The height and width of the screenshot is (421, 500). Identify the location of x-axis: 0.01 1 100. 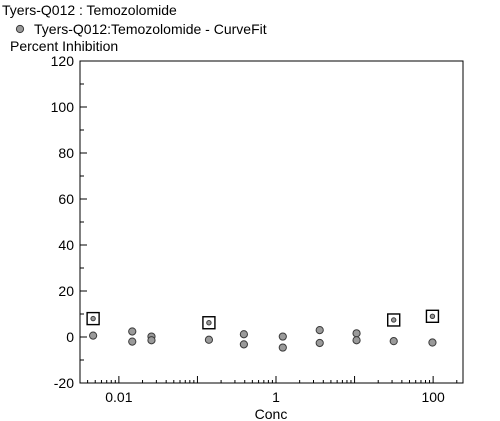
(272, 390).